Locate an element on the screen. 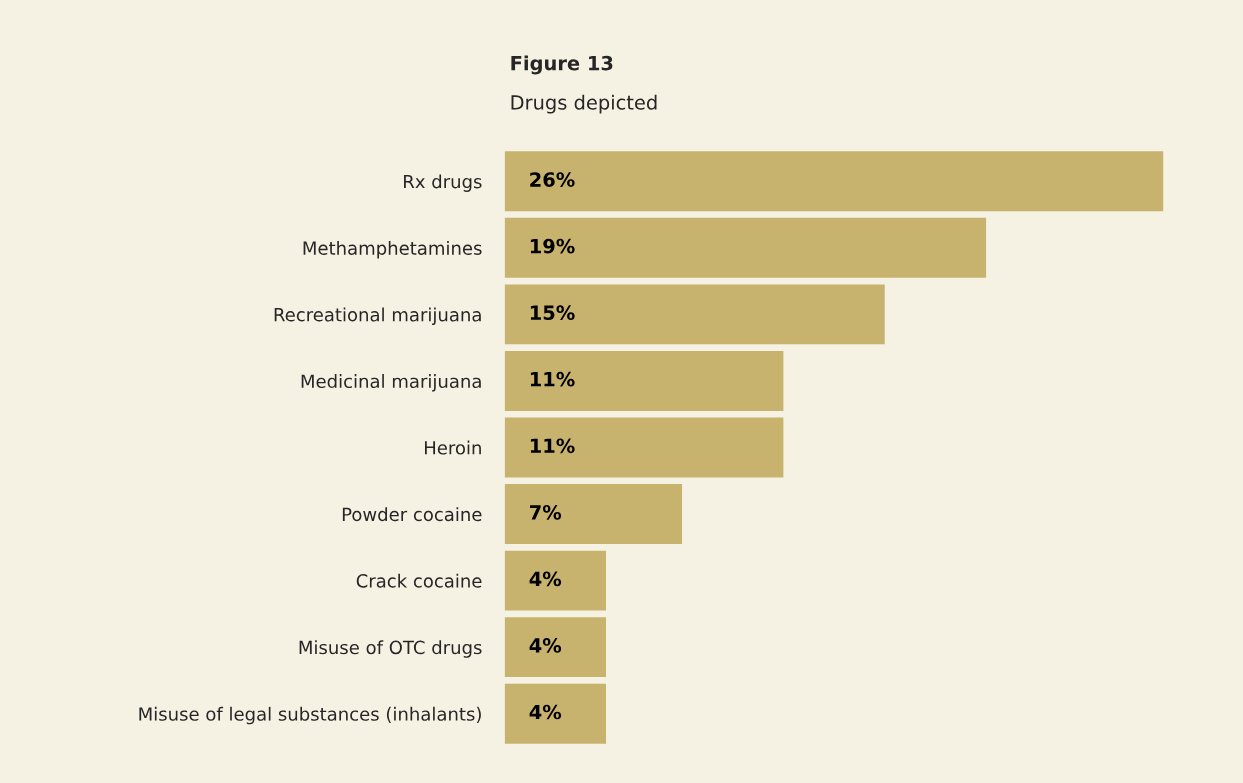 The image size is (1243, 783). chart-title: Figure 13 is located at coordinates (562, 65).